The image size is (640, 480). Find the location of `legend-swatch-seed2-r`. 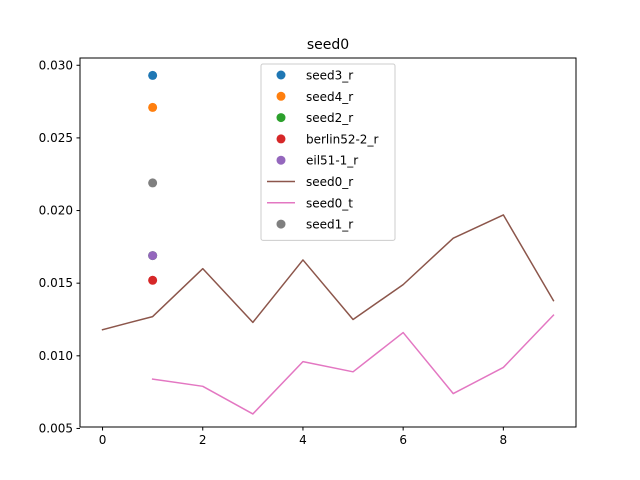

legend-swatch-seed2-r is located at coordinates (281, 118).